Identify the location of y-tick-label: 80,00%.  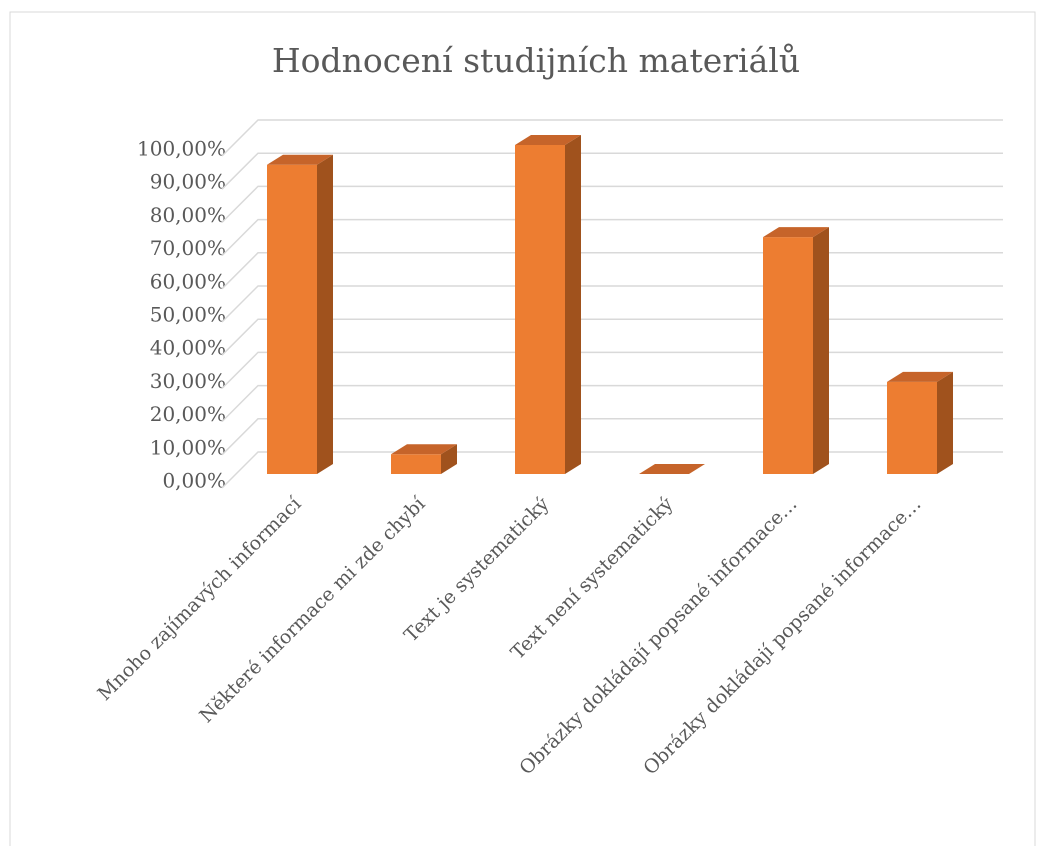
(188, 215).